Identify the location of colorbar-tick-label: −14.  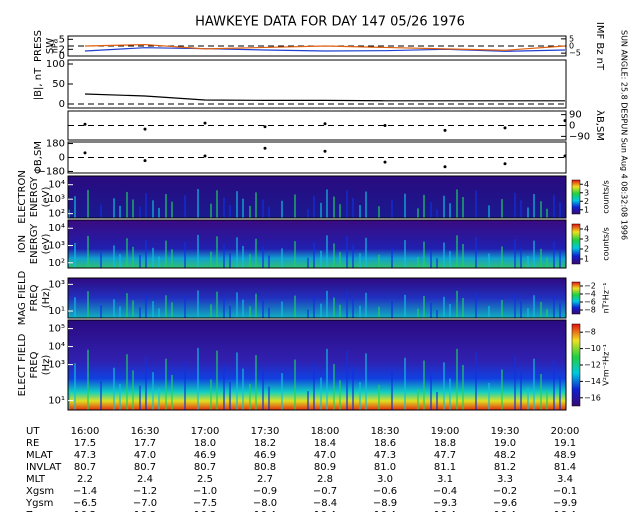
(592, 381).